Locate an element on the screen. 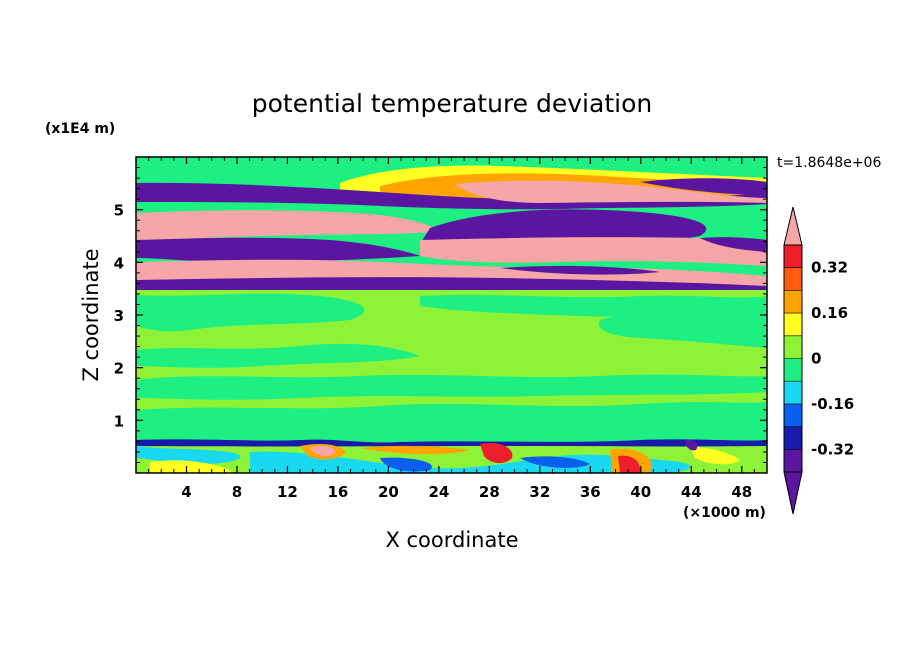  colorbar: 0.32 0.16 0 -0.16 -0.32 is located at coordinates (818, 360).